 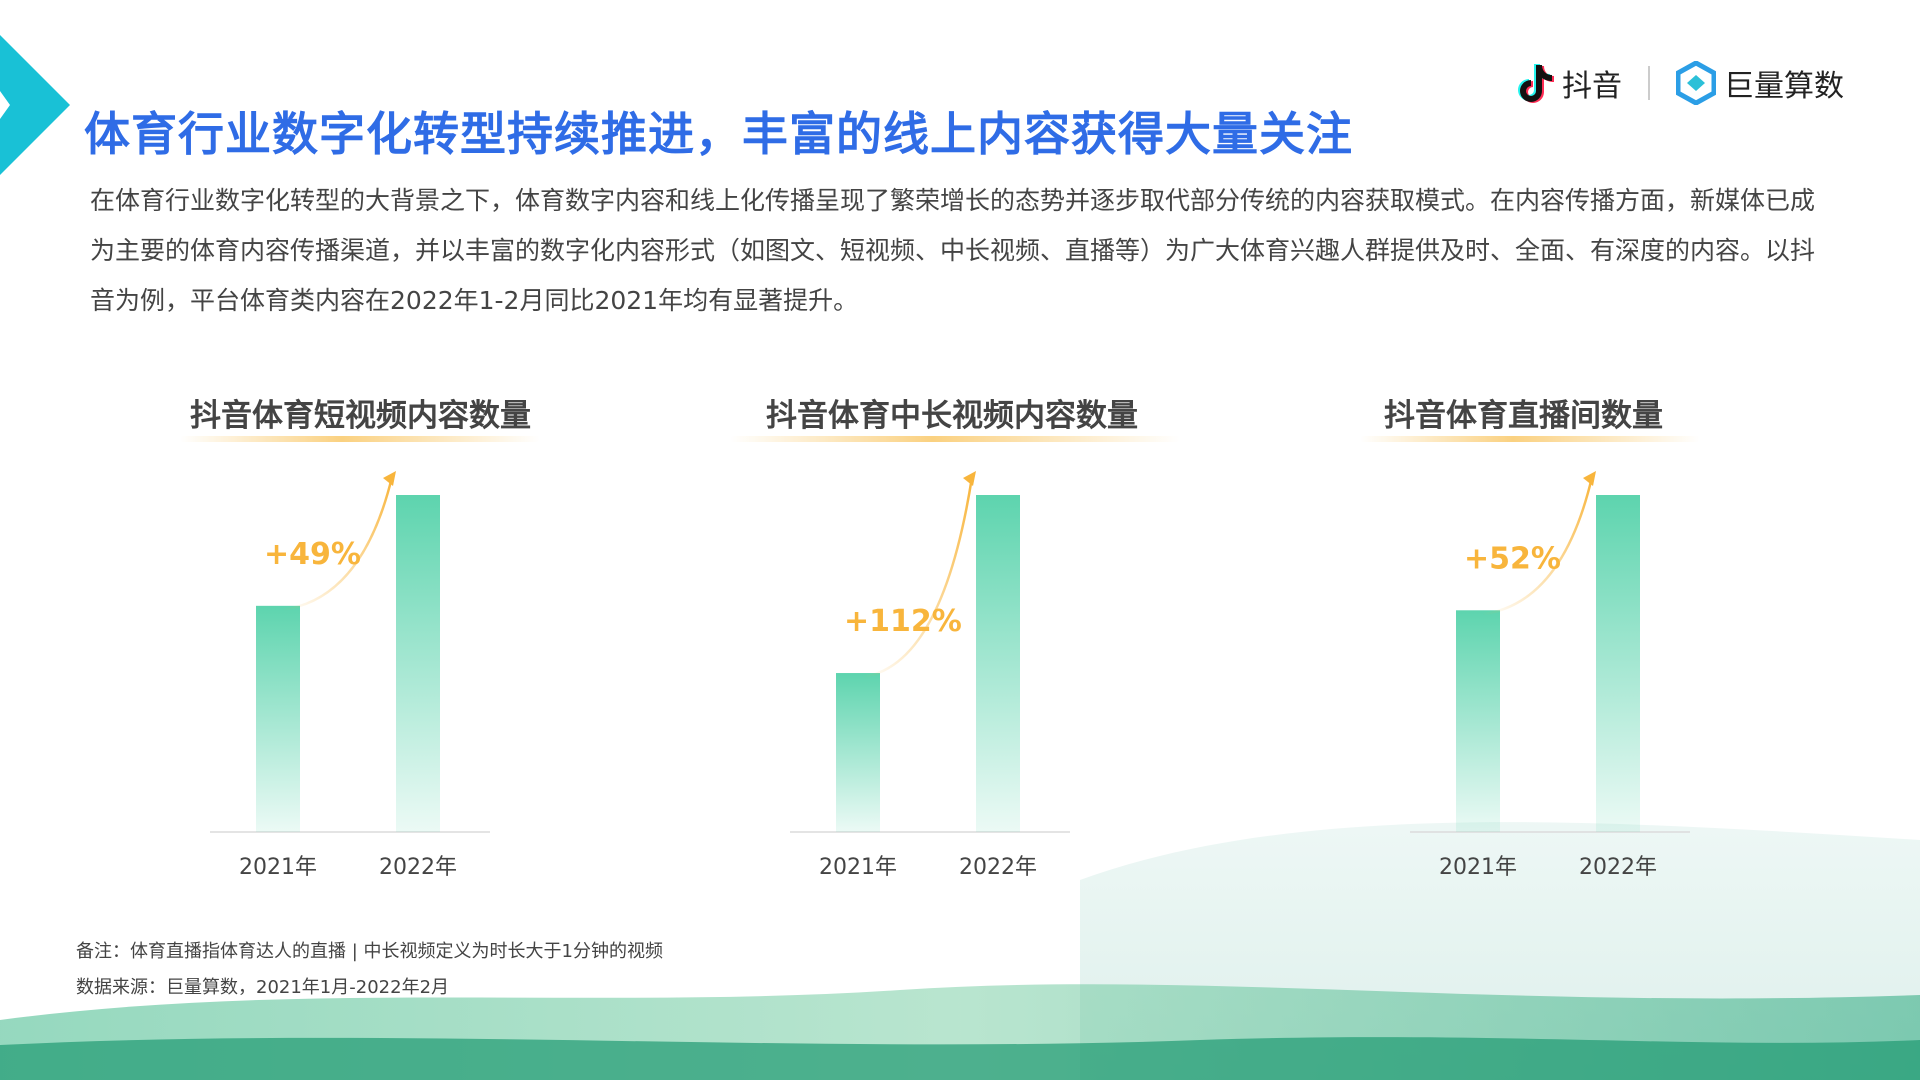 I want to click on chart-title: 抖音体育短视频内容数量, so click(x=360, y=416).